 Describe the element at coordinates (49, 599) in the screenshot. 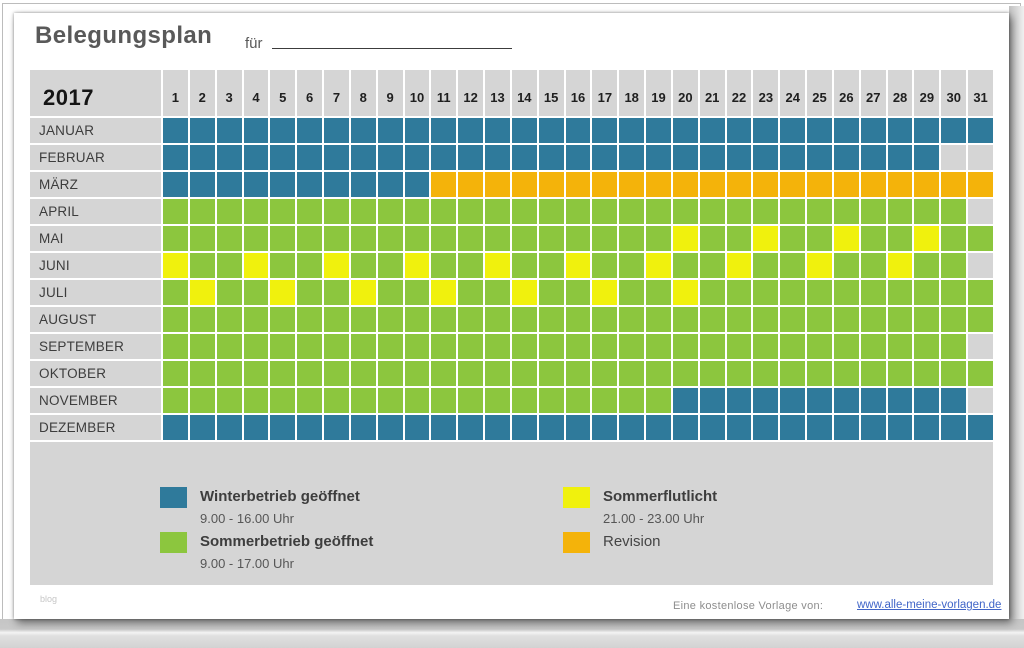

I see `blog-watermark: blog` at that location.